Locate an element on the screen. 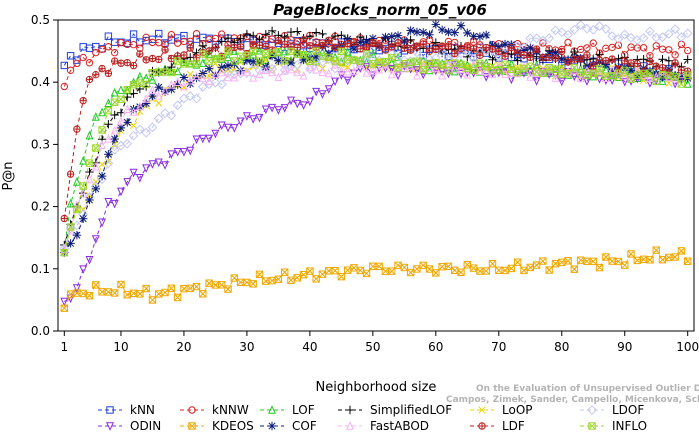 This screenshot has width=699, height=434. x-tick-label-100: 100 is located at coordinates (687, 347).